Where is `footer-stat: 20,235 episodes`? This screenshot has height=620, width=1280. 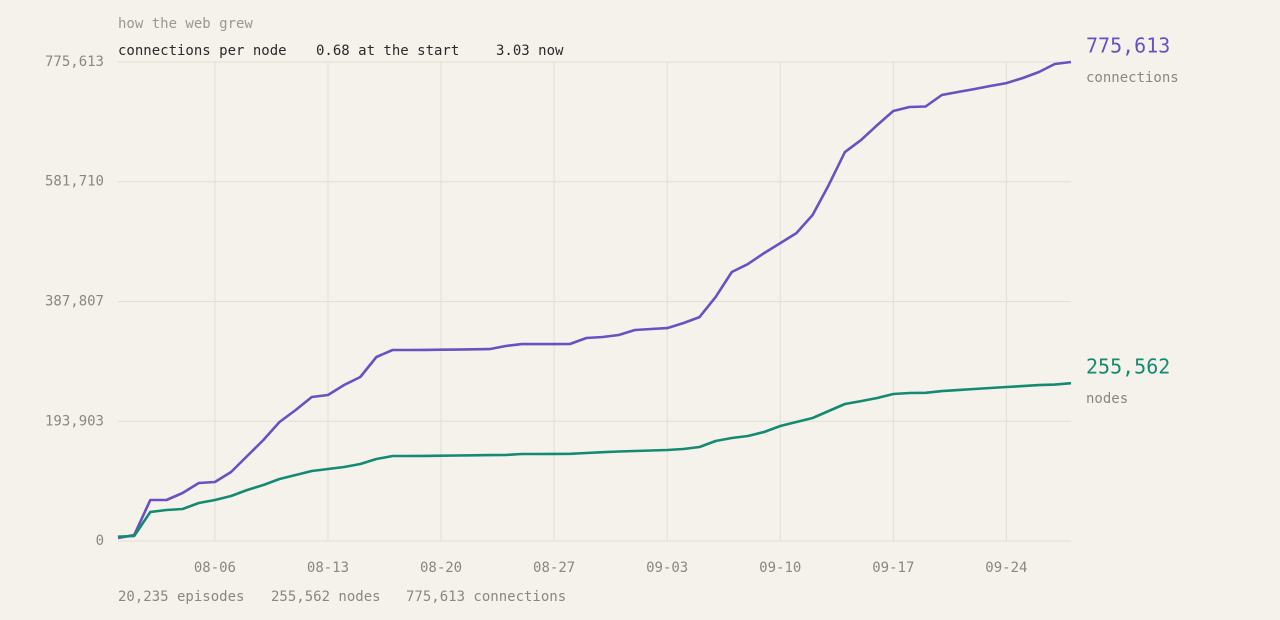
footer-stat: 20,235 episodes is located at coordinates (181, 597).